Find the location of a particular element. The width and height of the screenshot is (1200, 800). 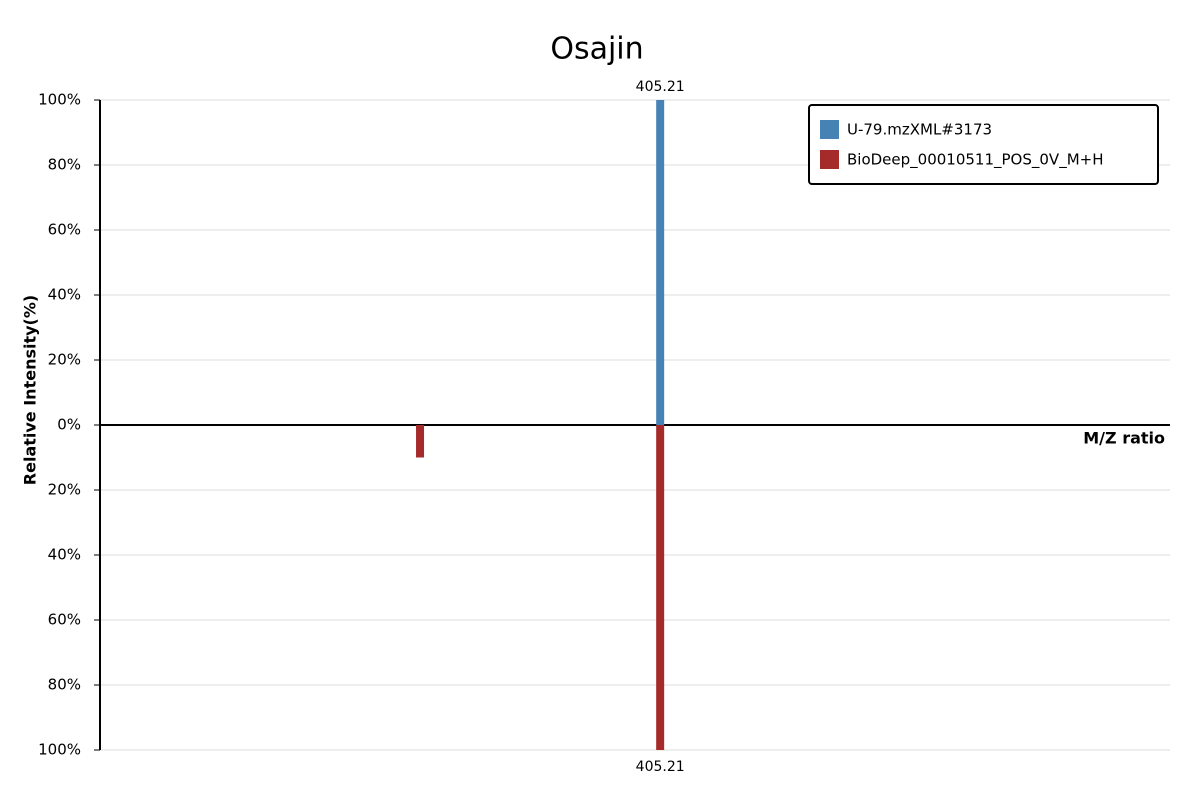

y-axis-label: Relative Intensity(%) is located at coordinates (30, 390).